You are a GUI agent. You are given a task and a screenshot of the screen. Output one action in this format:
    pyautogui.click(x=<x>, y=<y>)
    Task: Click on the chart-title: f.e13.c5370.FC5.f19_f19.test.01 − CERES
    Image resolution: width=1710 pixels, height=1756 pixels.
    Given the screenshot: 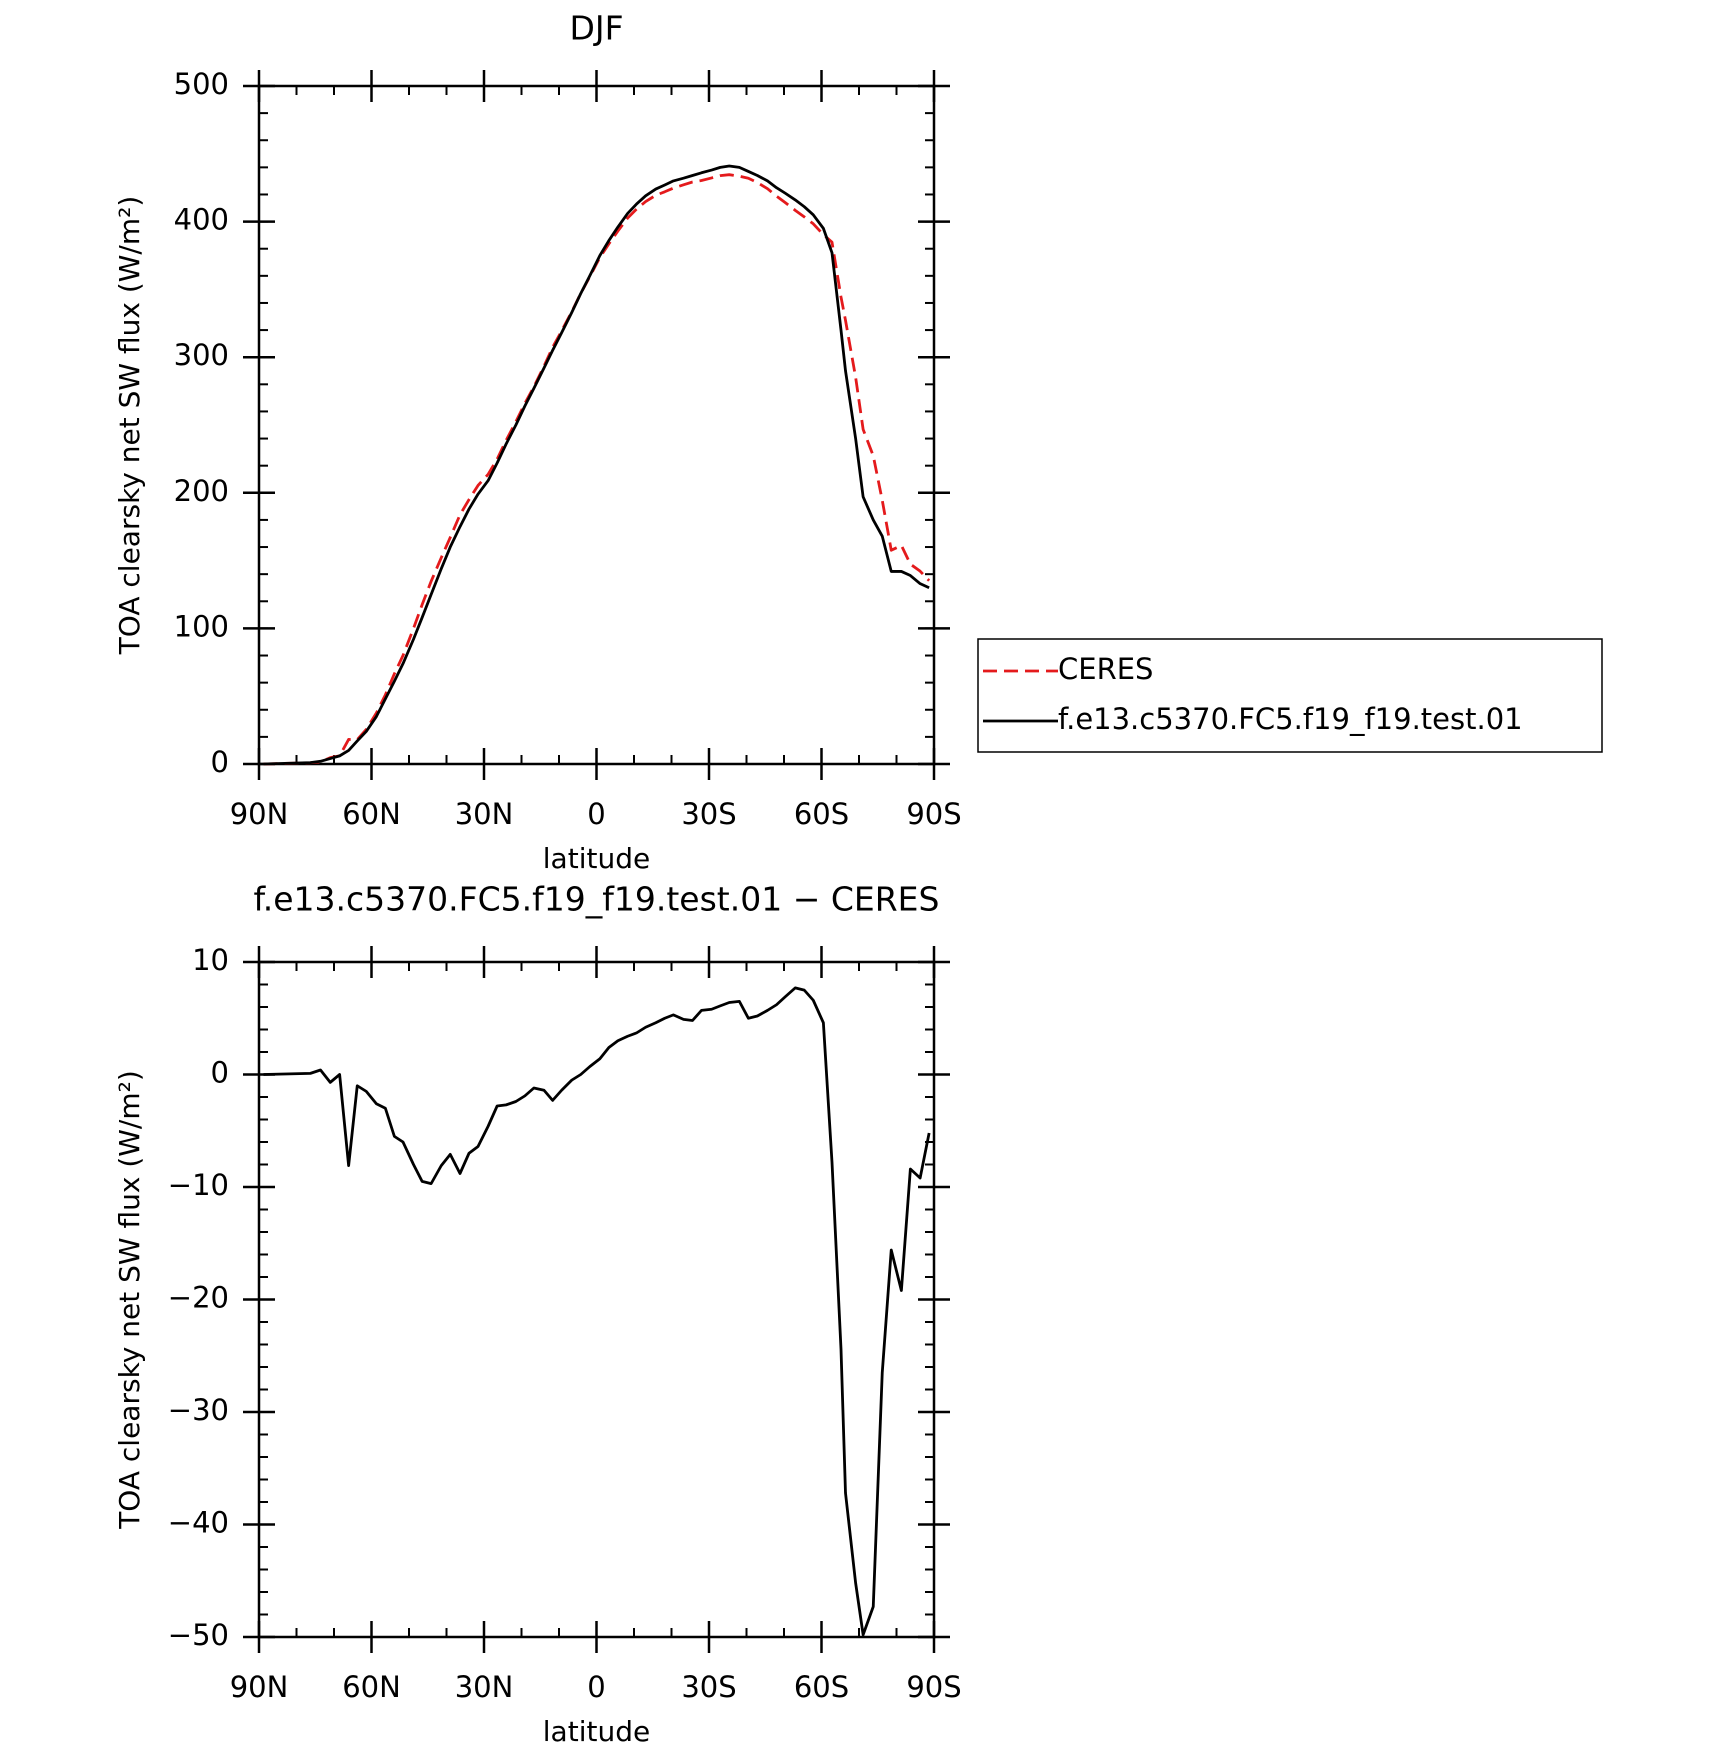 What is the action you would take?
    pyautogui.click(x=597, y=899)
    